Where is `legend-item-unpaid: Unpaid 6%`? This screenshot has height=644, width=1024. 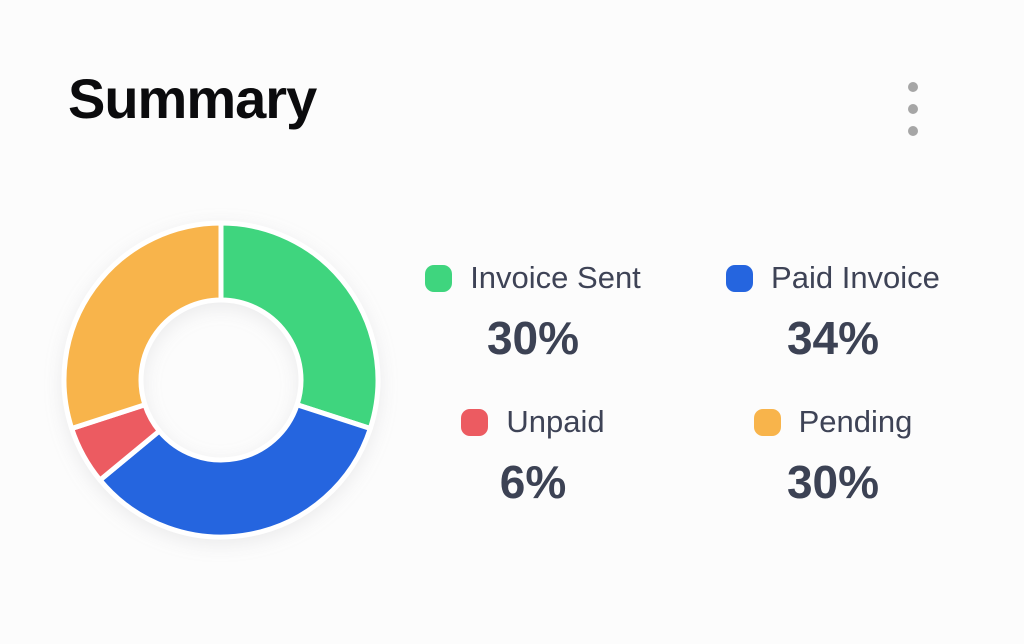
legend-item-unpaid: Unpaid 6% is located at coordinates (533, 455).